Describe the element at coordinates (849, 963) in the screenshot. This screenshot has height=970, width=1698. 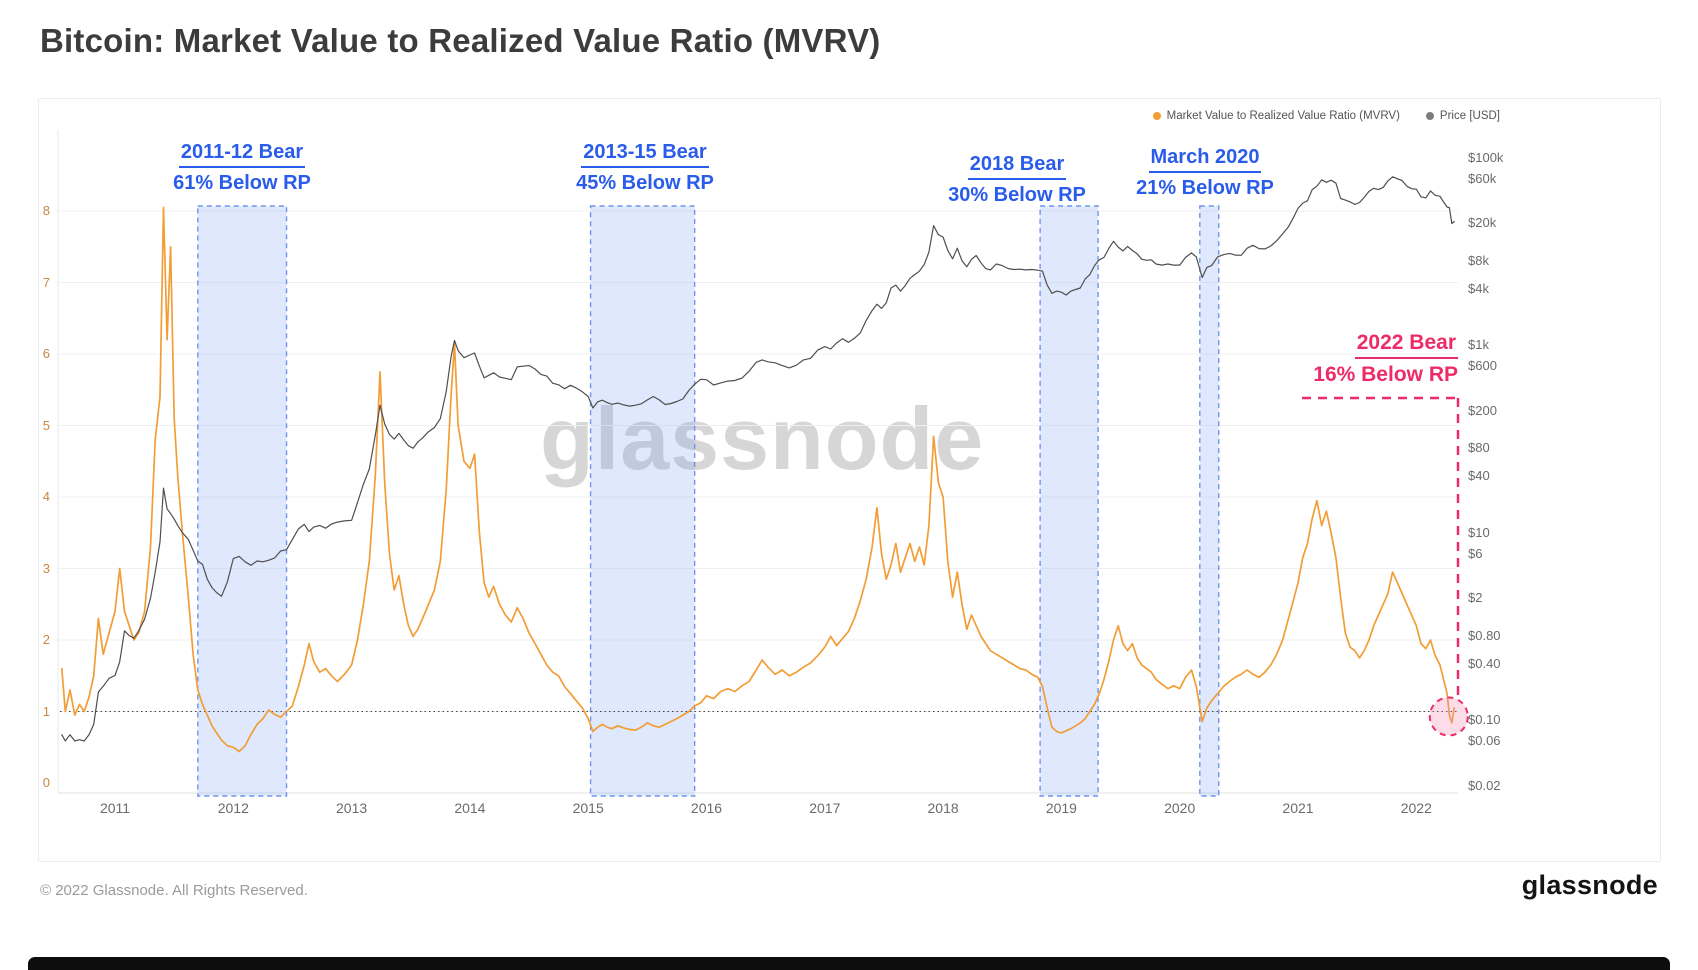
I see `bottom-bar` at that location.